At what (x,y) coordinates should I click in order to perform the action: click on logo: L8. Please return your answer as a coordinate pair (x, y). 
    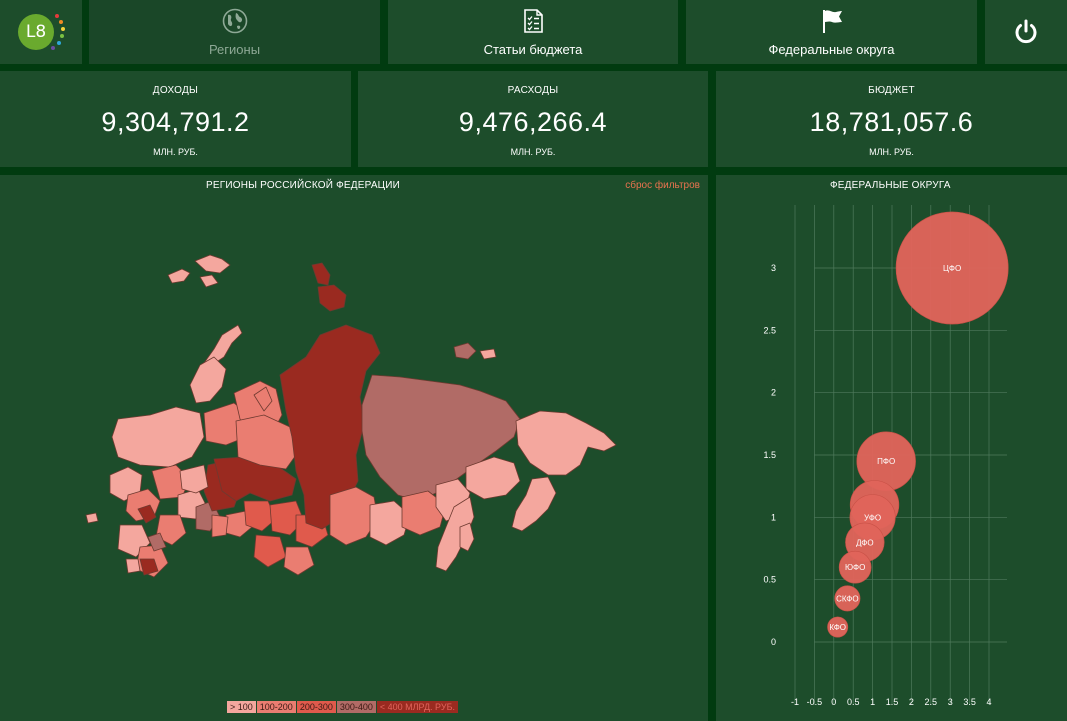
    Looking at the image, I should click on (36, 32).